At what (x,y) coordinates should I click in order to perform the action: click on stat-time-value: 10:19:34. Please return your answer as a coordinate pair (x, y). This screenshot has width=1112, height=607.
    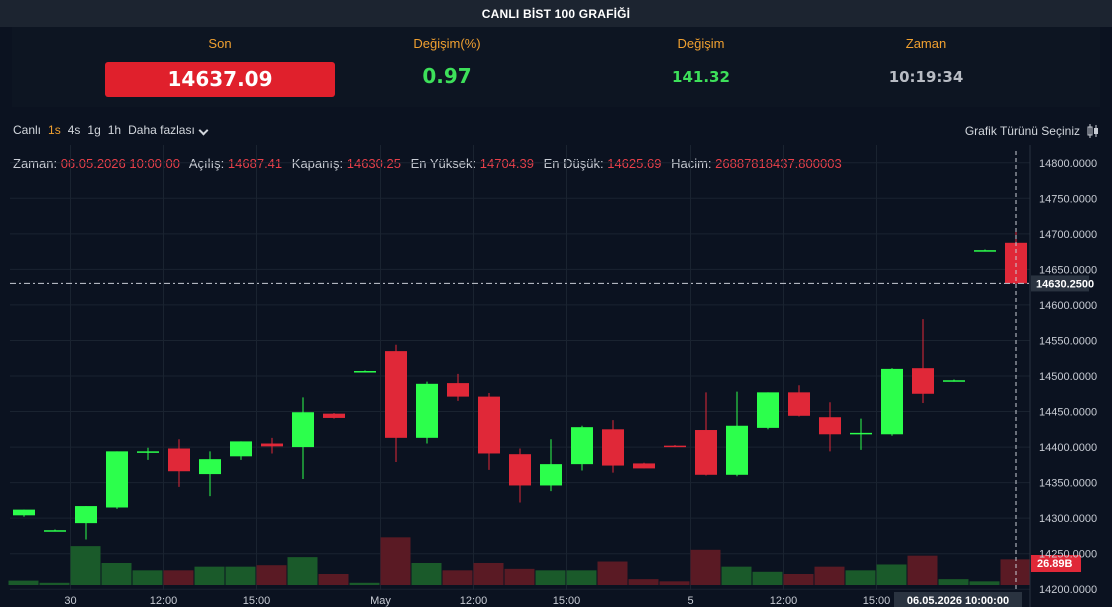
    Looking at the image, I should click on (926, 77).